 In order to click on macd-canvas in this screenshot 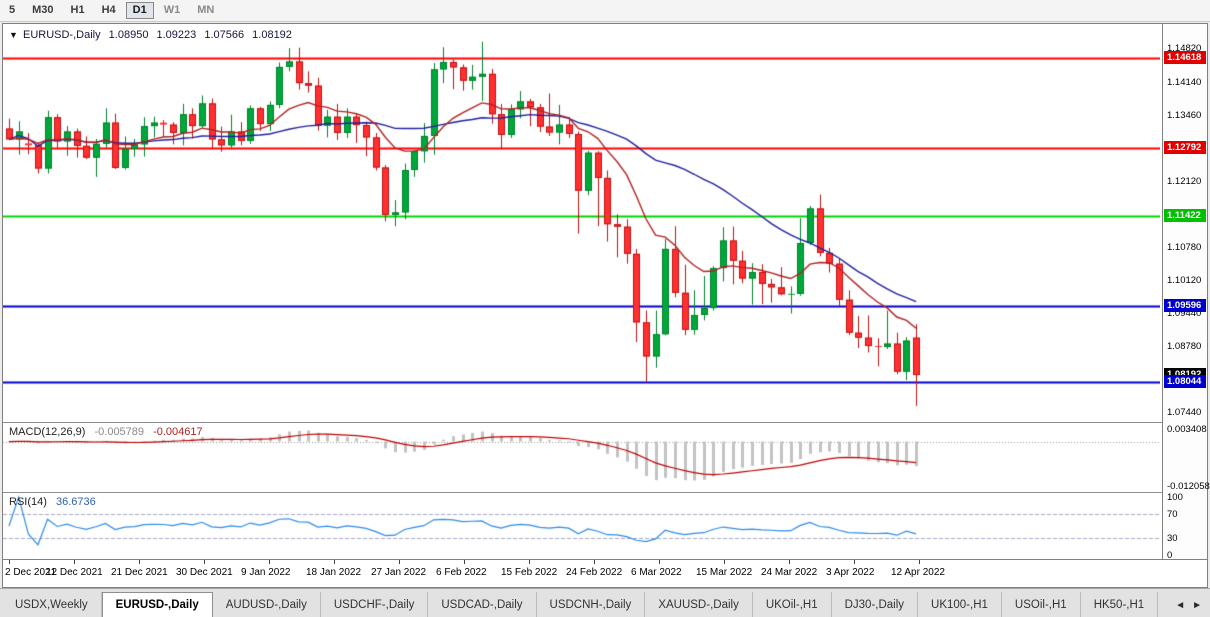, I will do `click(581, 457)`.